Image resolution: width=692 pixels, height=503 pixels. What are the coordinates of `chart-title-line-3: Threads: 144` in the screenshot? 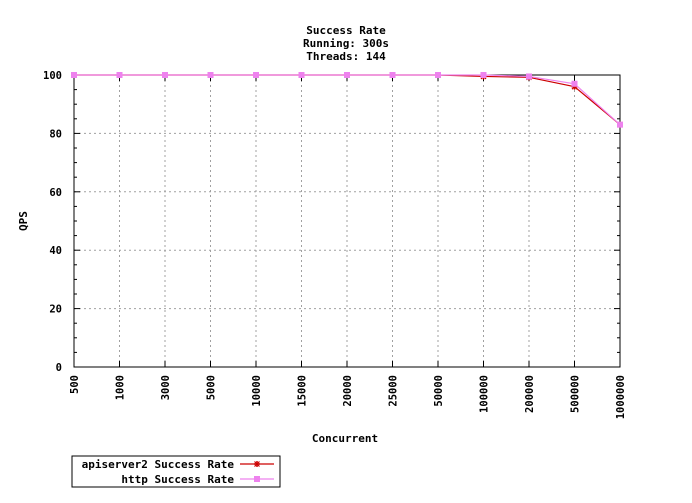 It's located at (346, 56).